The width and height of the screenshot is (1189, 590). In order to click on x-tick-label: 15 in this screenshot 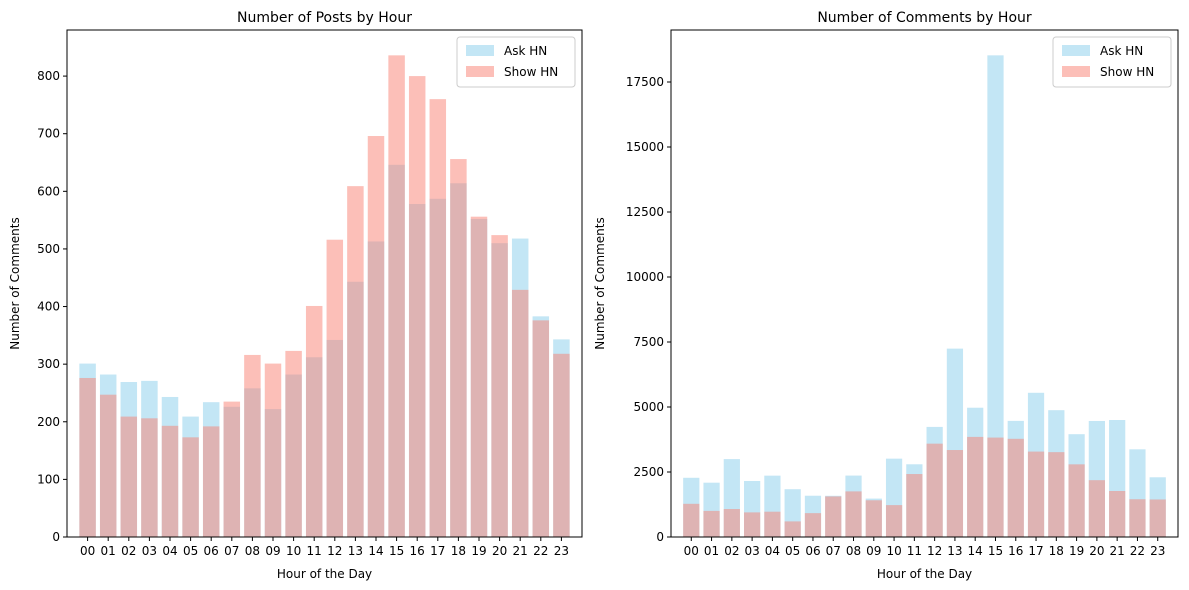, I will do `click(995, 551)`.